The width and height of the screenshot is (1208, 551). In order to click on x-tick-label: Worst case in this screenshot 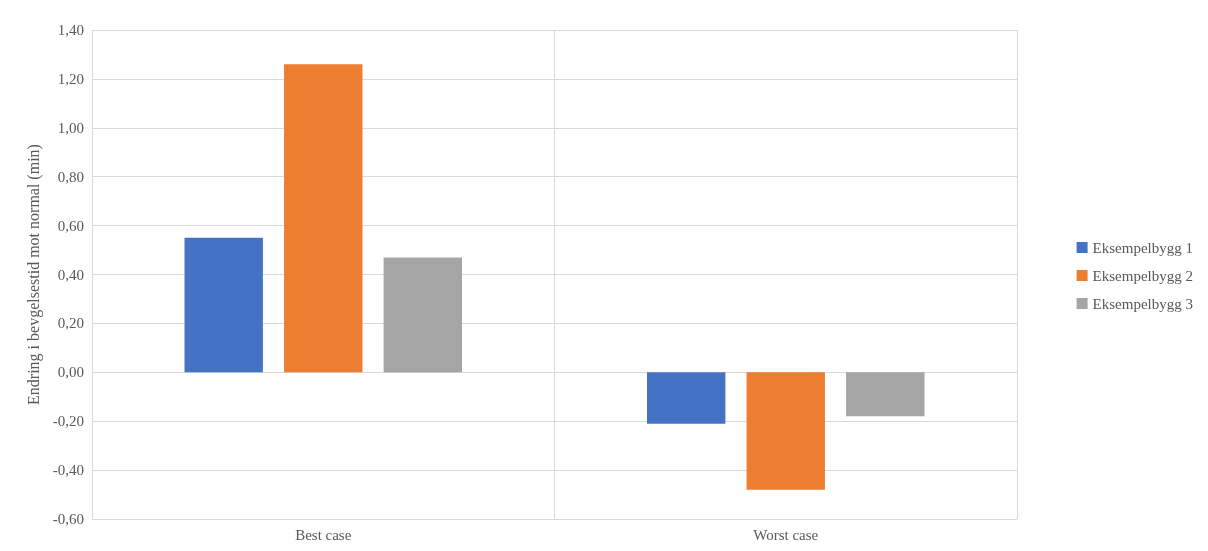, I will do `click(786, 534)`.